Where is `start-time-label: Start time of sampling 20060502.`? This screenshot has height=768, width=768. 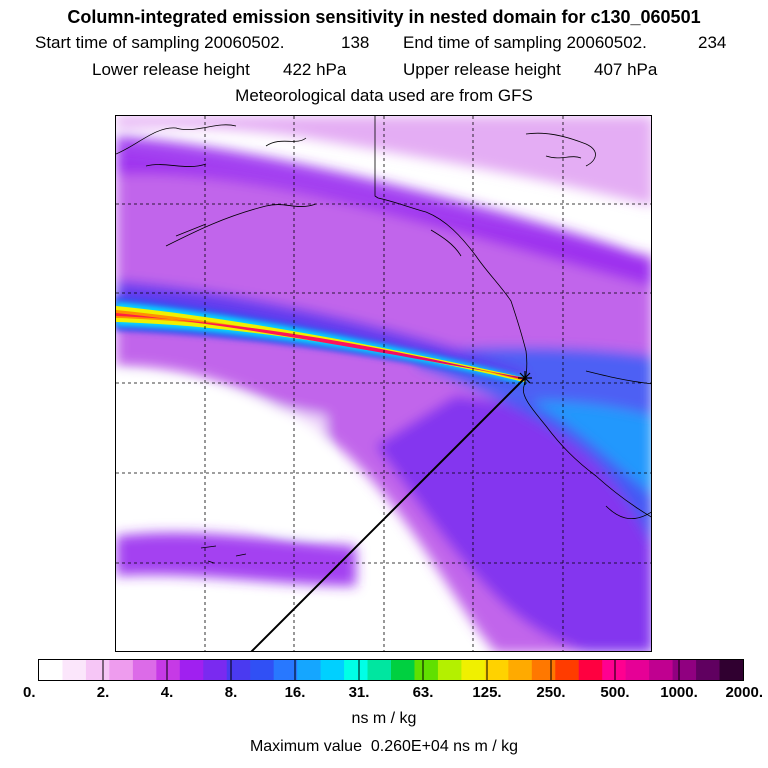
start-time-label: Start time of sampling 20060502. is located at coordinates (160, 42).